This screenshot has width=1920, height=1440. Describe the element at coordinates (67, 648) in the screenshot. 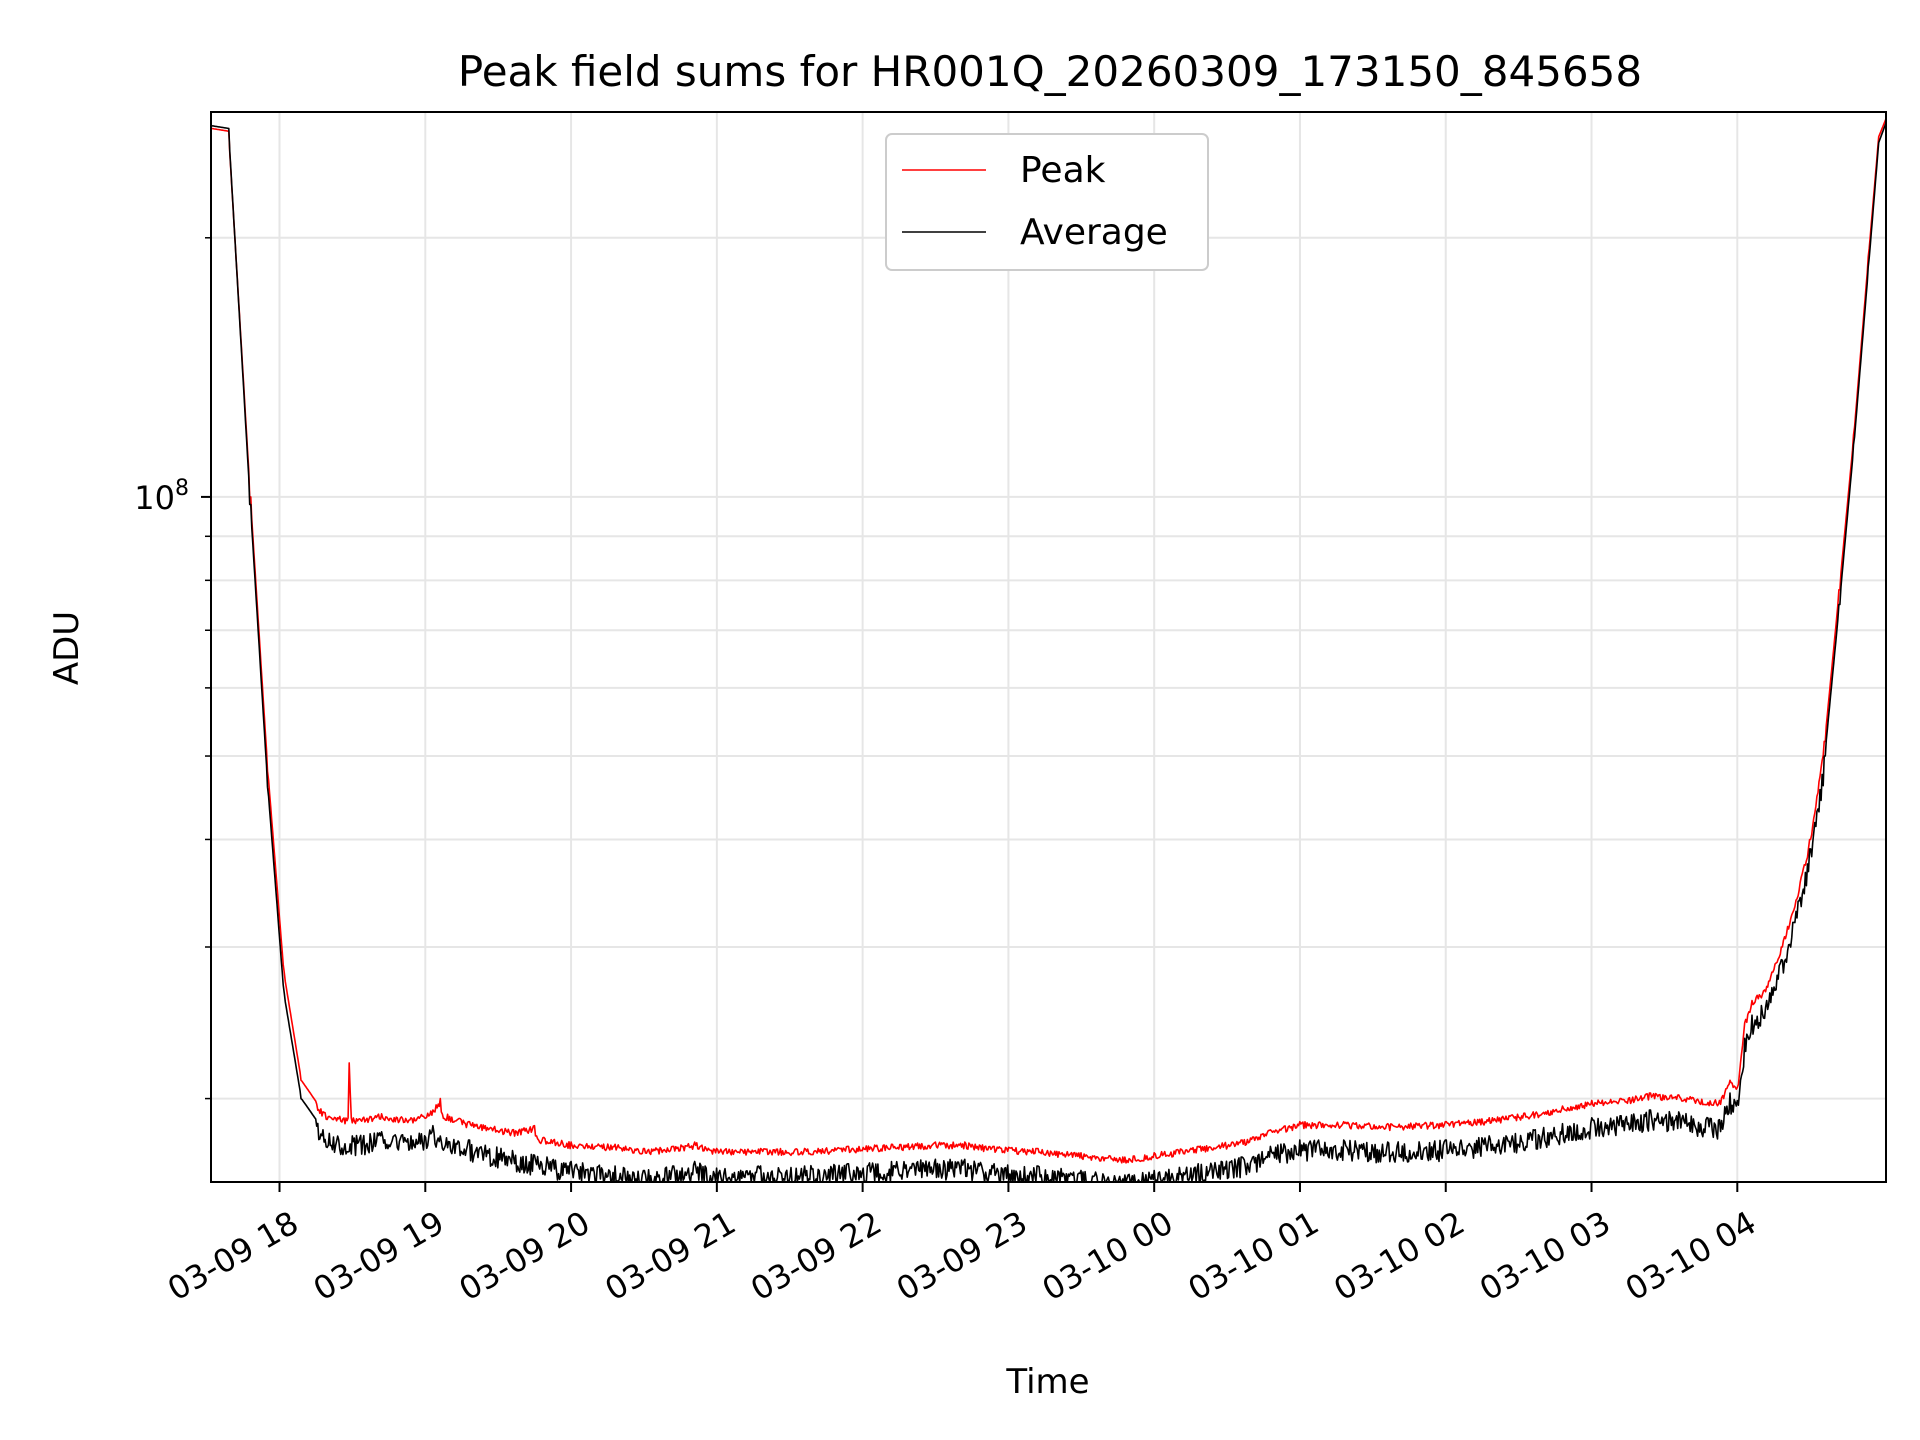

I see `y-axis-label: ADU` at that location.